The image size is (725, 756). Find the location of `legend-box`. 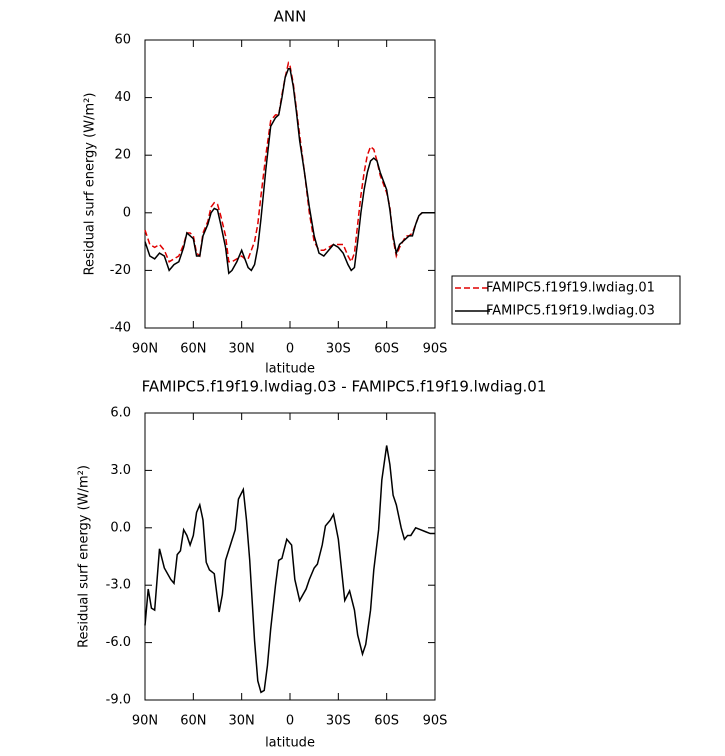

legend-box is located at coordinates (566, 300).